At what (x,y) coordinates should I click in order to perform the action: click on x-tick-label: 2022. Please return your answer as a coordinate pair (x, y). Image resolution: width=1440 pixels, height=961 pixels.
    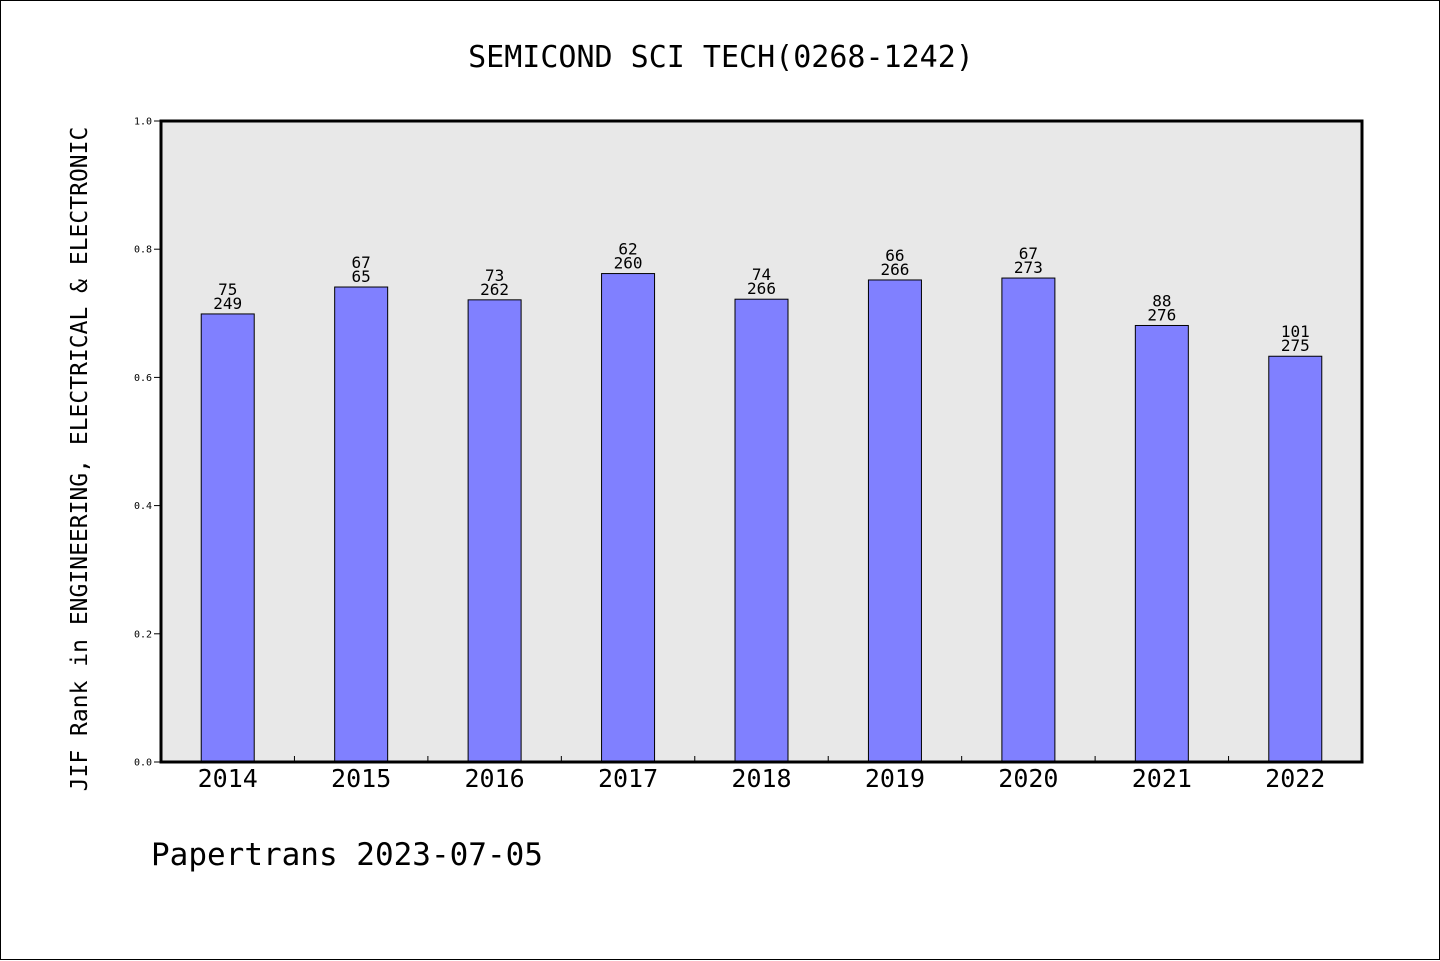
    Looking at the image, I should click on (1295, 778).